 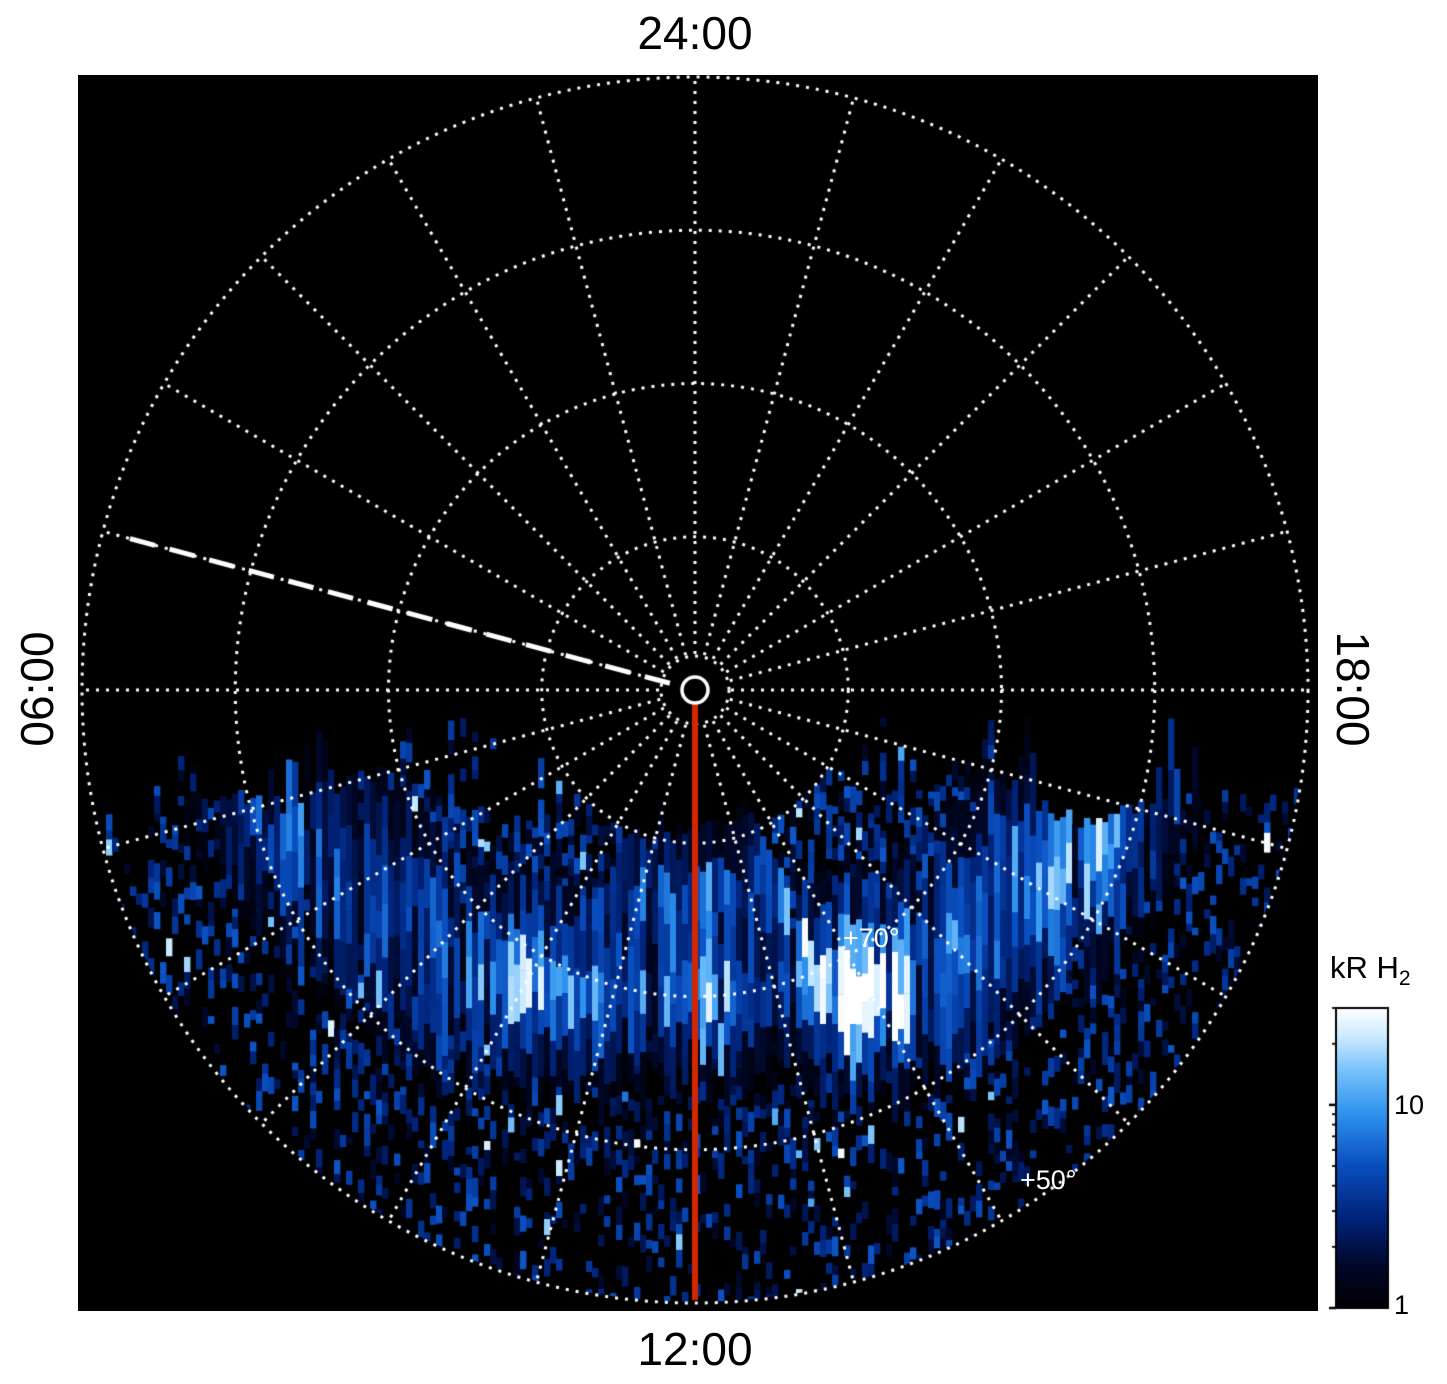 What do you see at coordinates (1353, 689) in the screenshot?
I see `mlt-label-1800: 18:00` at bounding box center [1353, 689].